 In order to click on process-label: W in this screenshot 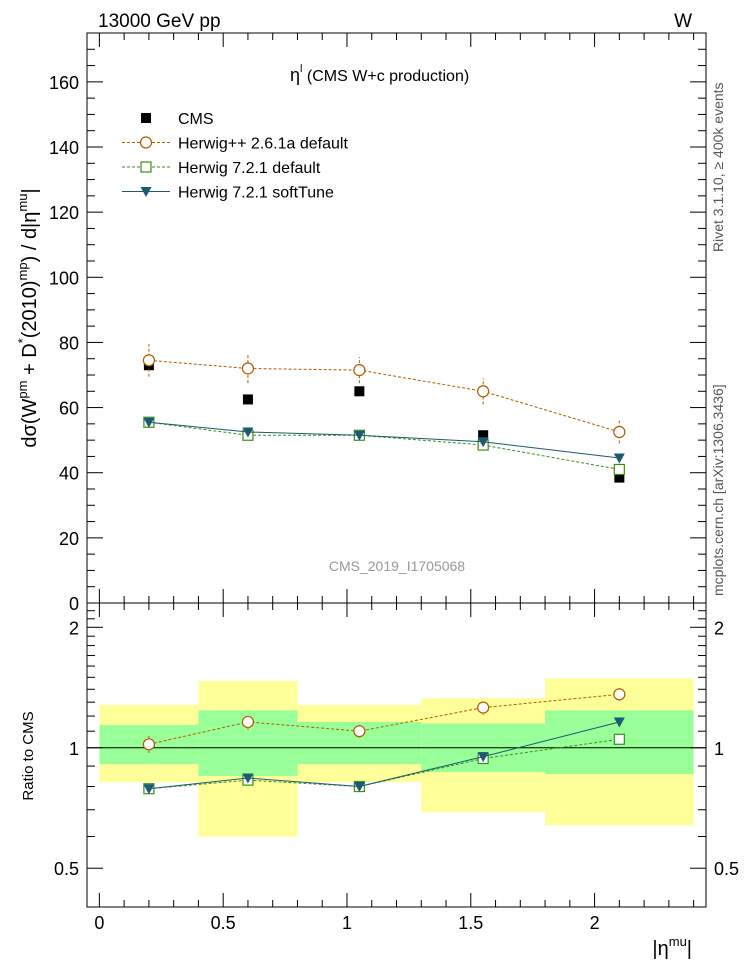, I will do `click(683, 21)`.